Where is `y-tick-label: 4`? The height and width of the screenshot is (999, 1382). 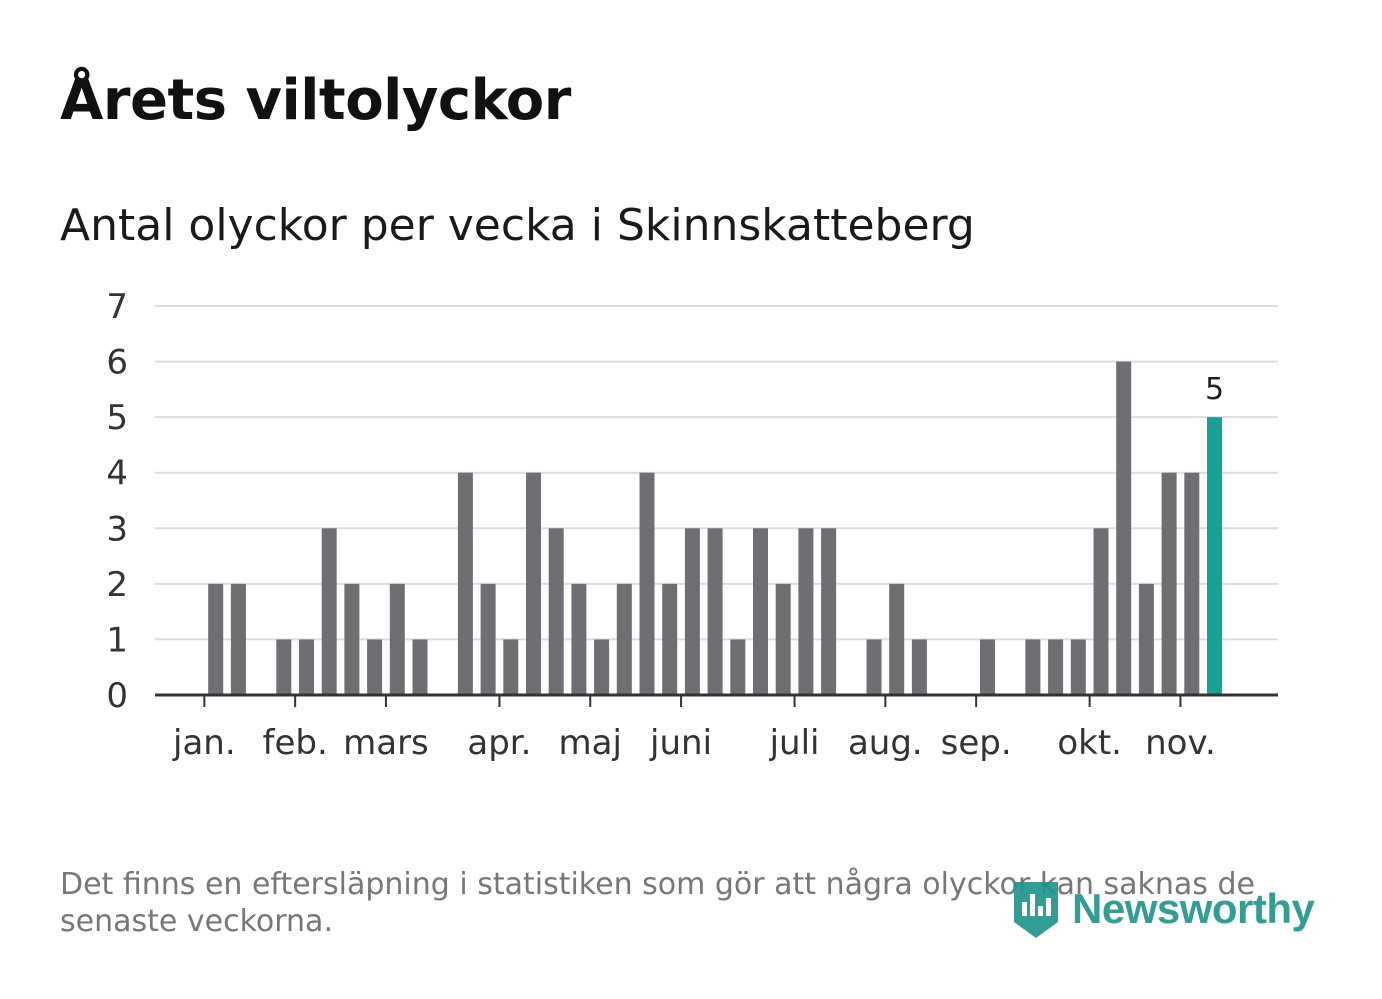 y-tick-label: 4 is located at coordinates (117, 474).